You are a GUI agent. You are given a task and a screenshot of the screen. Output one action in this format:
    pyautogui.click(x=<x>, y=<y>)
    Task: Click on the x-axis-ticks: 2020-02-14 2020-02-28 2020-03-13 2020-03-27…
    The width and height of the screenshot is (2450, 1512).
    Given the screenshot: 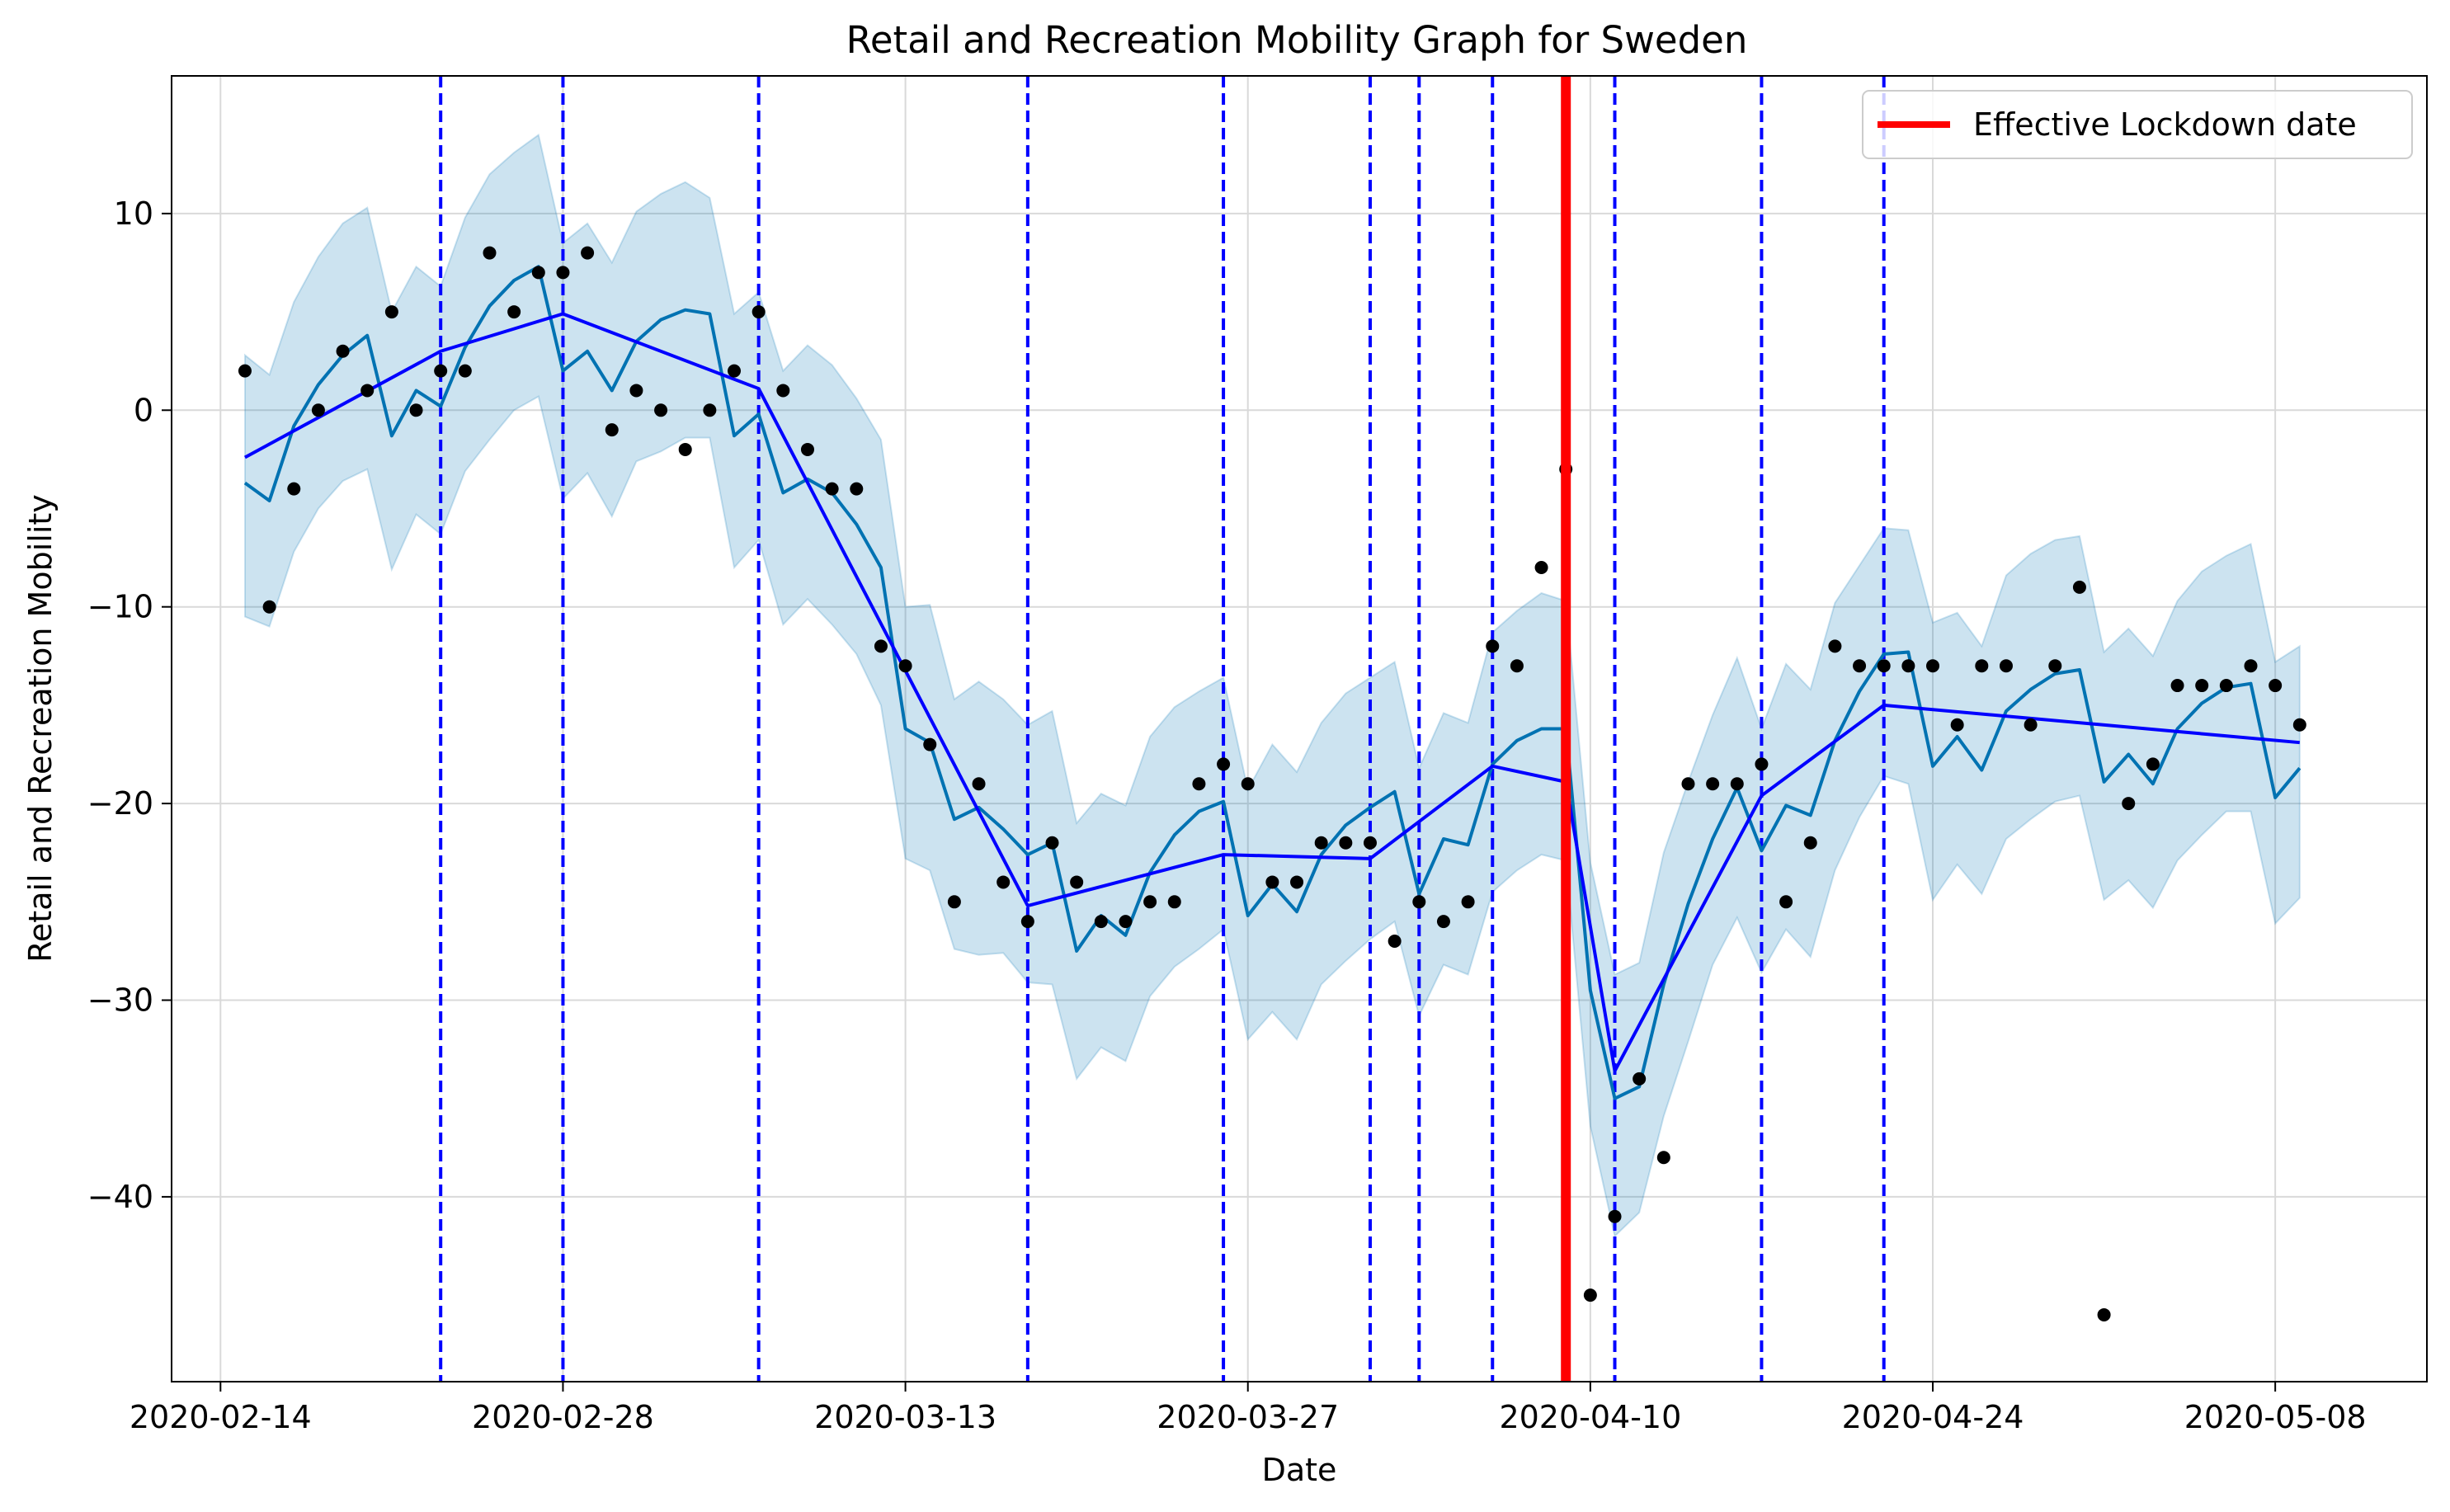 What is the action you would take?
    pyautogui.click(x=1248, y=1408)
    